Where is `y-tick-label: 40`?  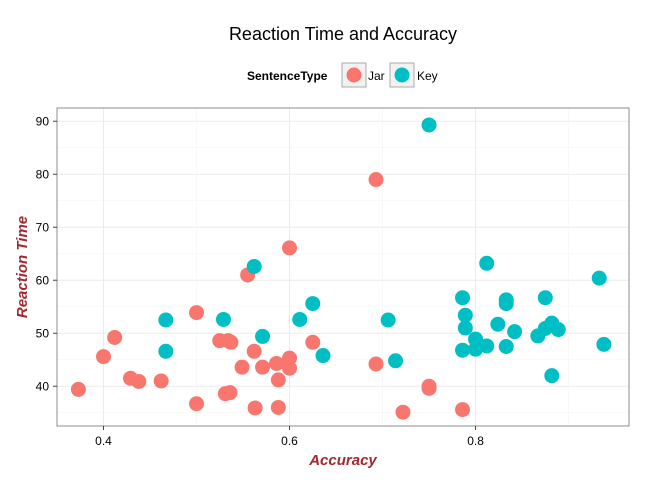 y-tick-label: 40 is located at coordinates (43, 386).